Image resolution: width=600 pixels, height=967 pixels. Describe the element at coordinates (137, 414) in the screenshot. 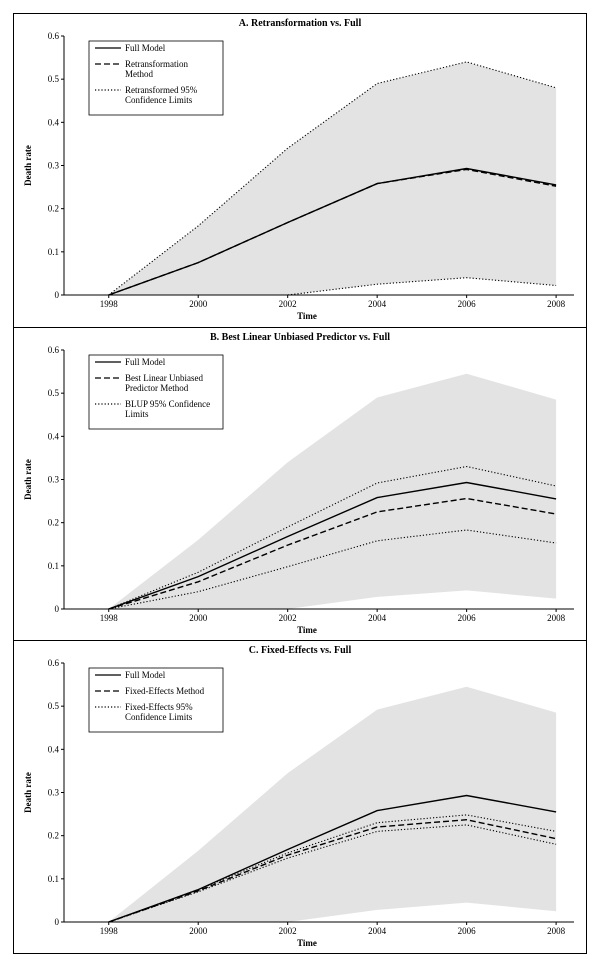

I see `legend-entry-text: Limits` at that location.